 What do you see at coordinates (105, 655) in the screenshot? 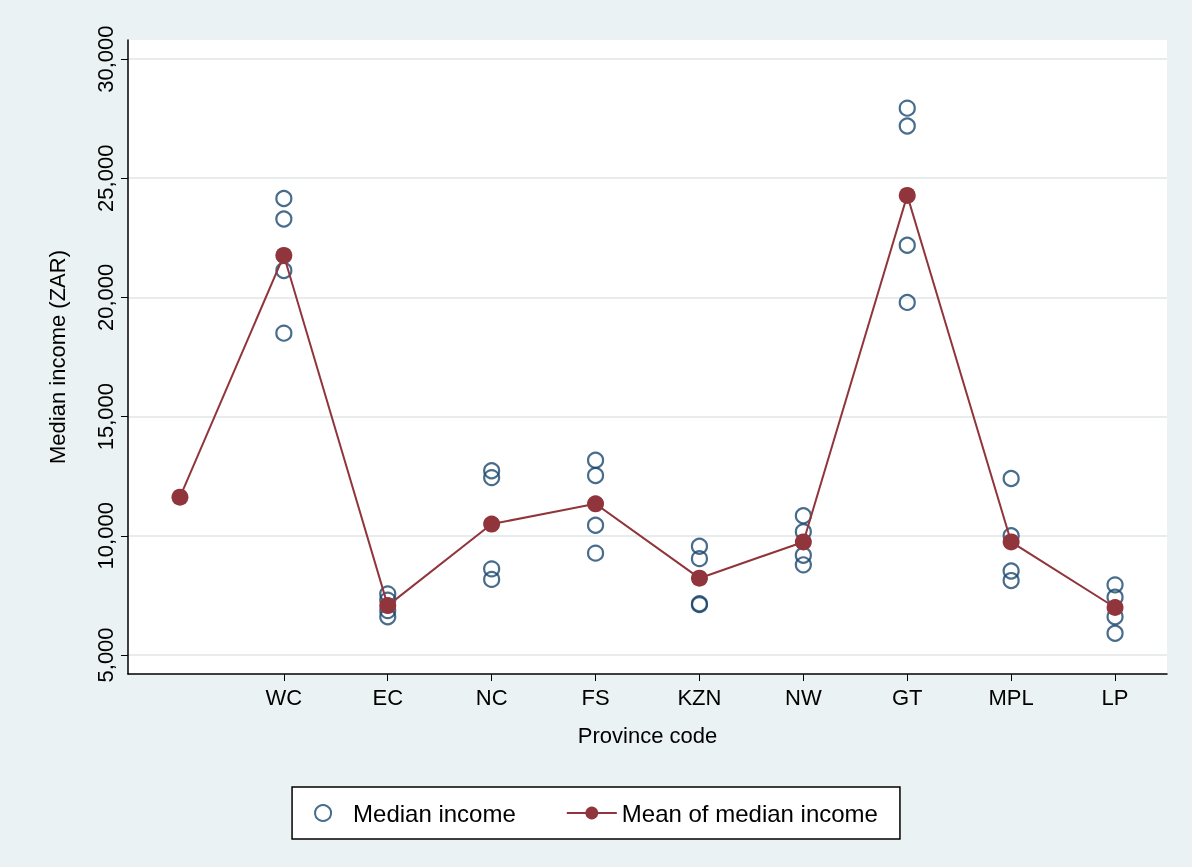
I see `y-tick-label: 5,000` at bounding box center [105, 655].